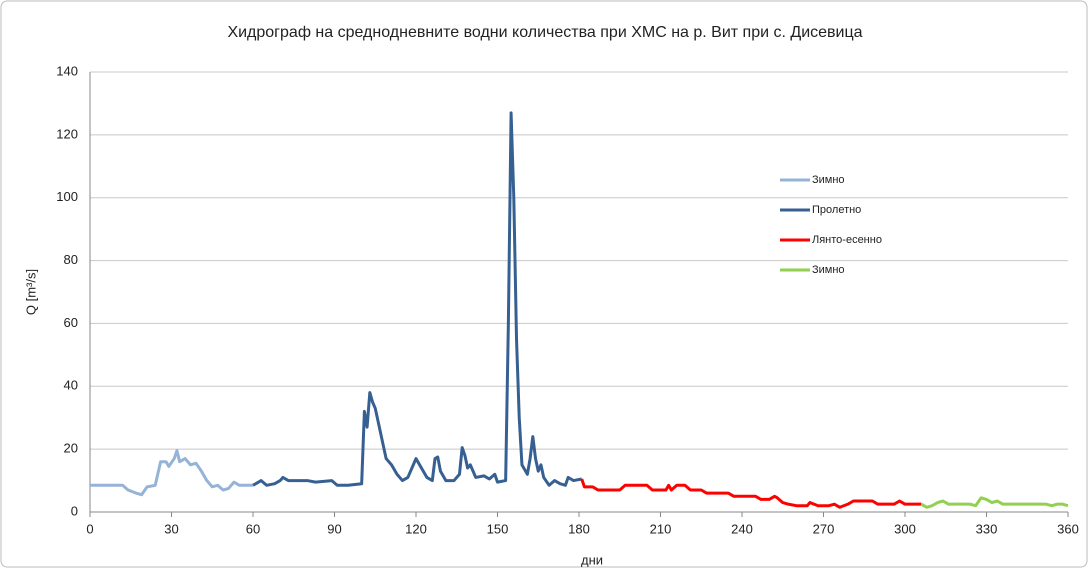 The width and height of the screenshot is (1089, 569). Describe the element at coordinates (498, 528) in the screenshot. I see `x-tick-label: 150` at that location.